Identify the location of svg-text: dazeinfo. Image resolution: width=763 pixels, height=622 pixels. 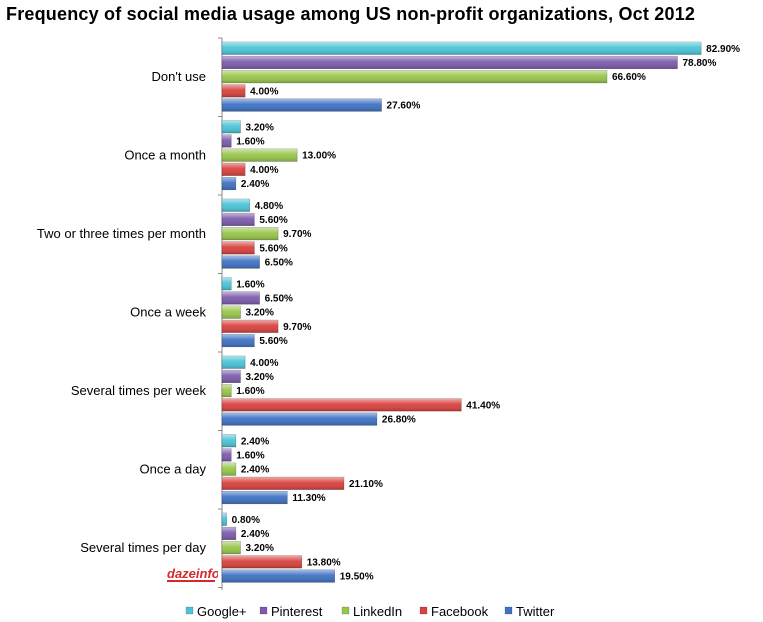
(192, 573).